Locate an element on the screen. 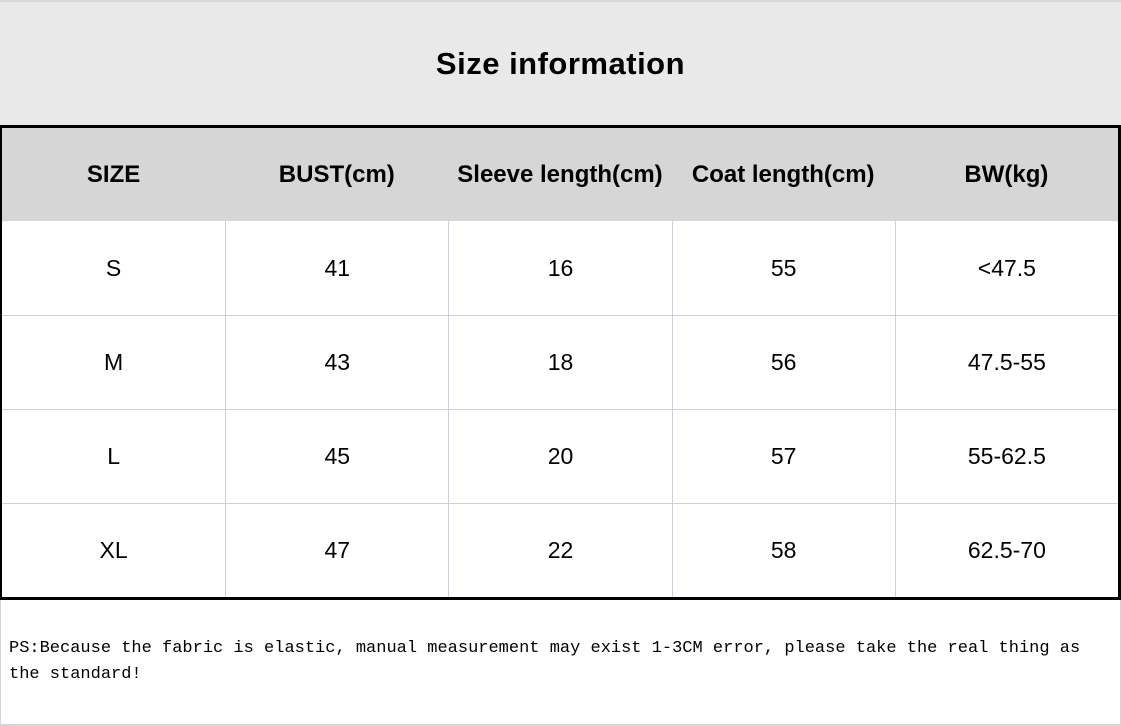  cell-sleeve-length: 18 is located at coordinates (560, 362).